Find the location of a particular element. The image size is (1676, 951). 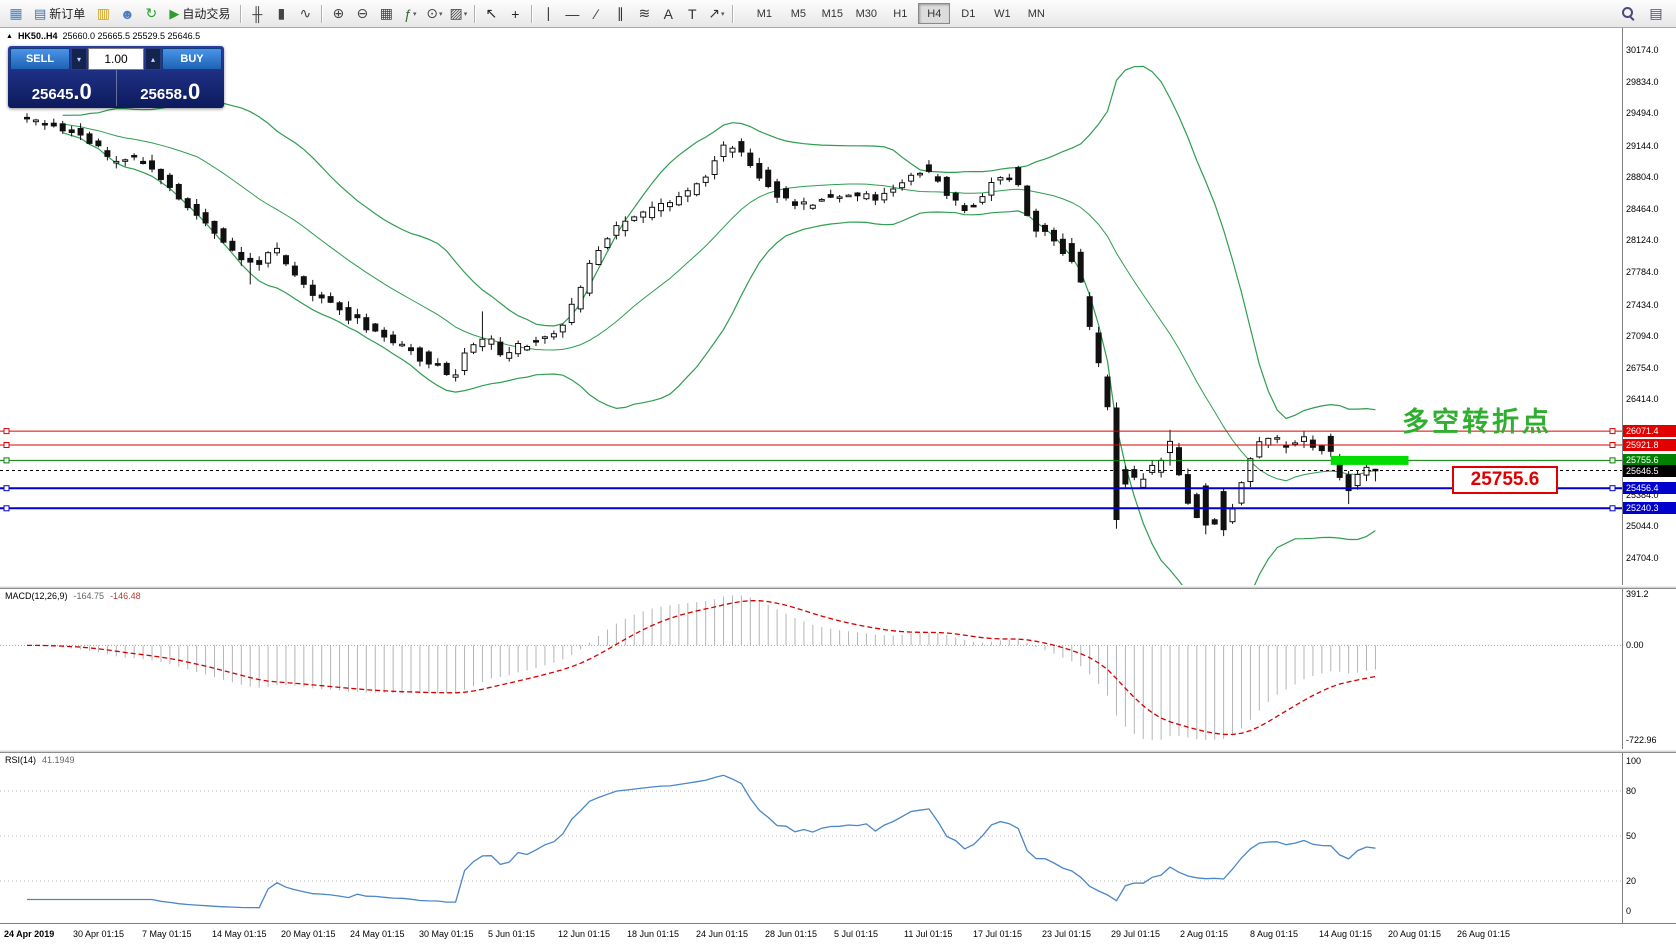

sell-price-decimal: .0 is located at coordinates (82, 92).